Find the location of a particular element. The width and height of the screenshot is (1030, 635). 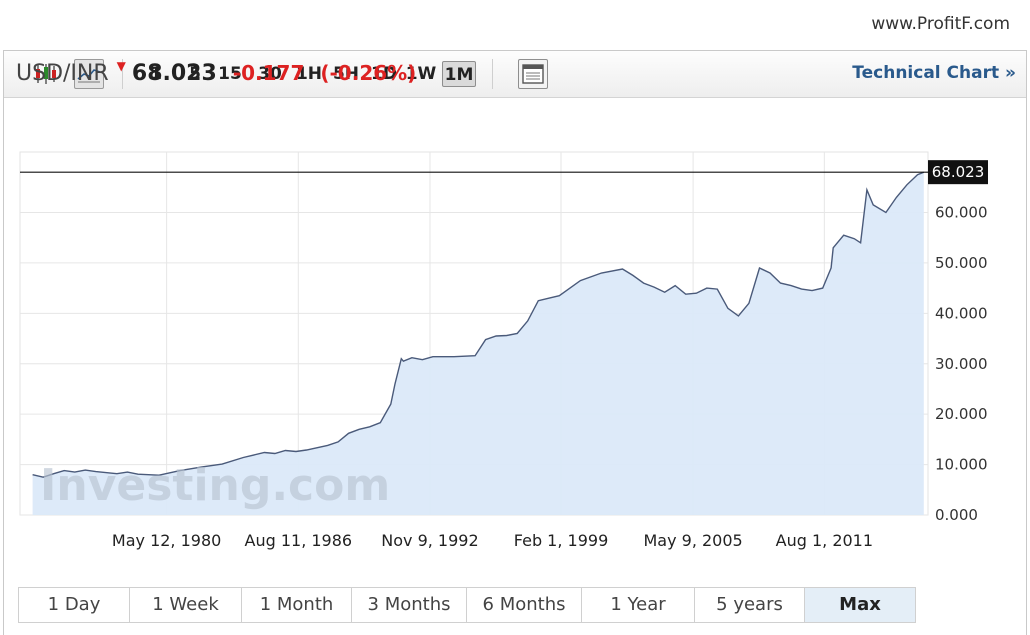

x-tick-label: May 9, 2005 is located at coordinates (692, 540).